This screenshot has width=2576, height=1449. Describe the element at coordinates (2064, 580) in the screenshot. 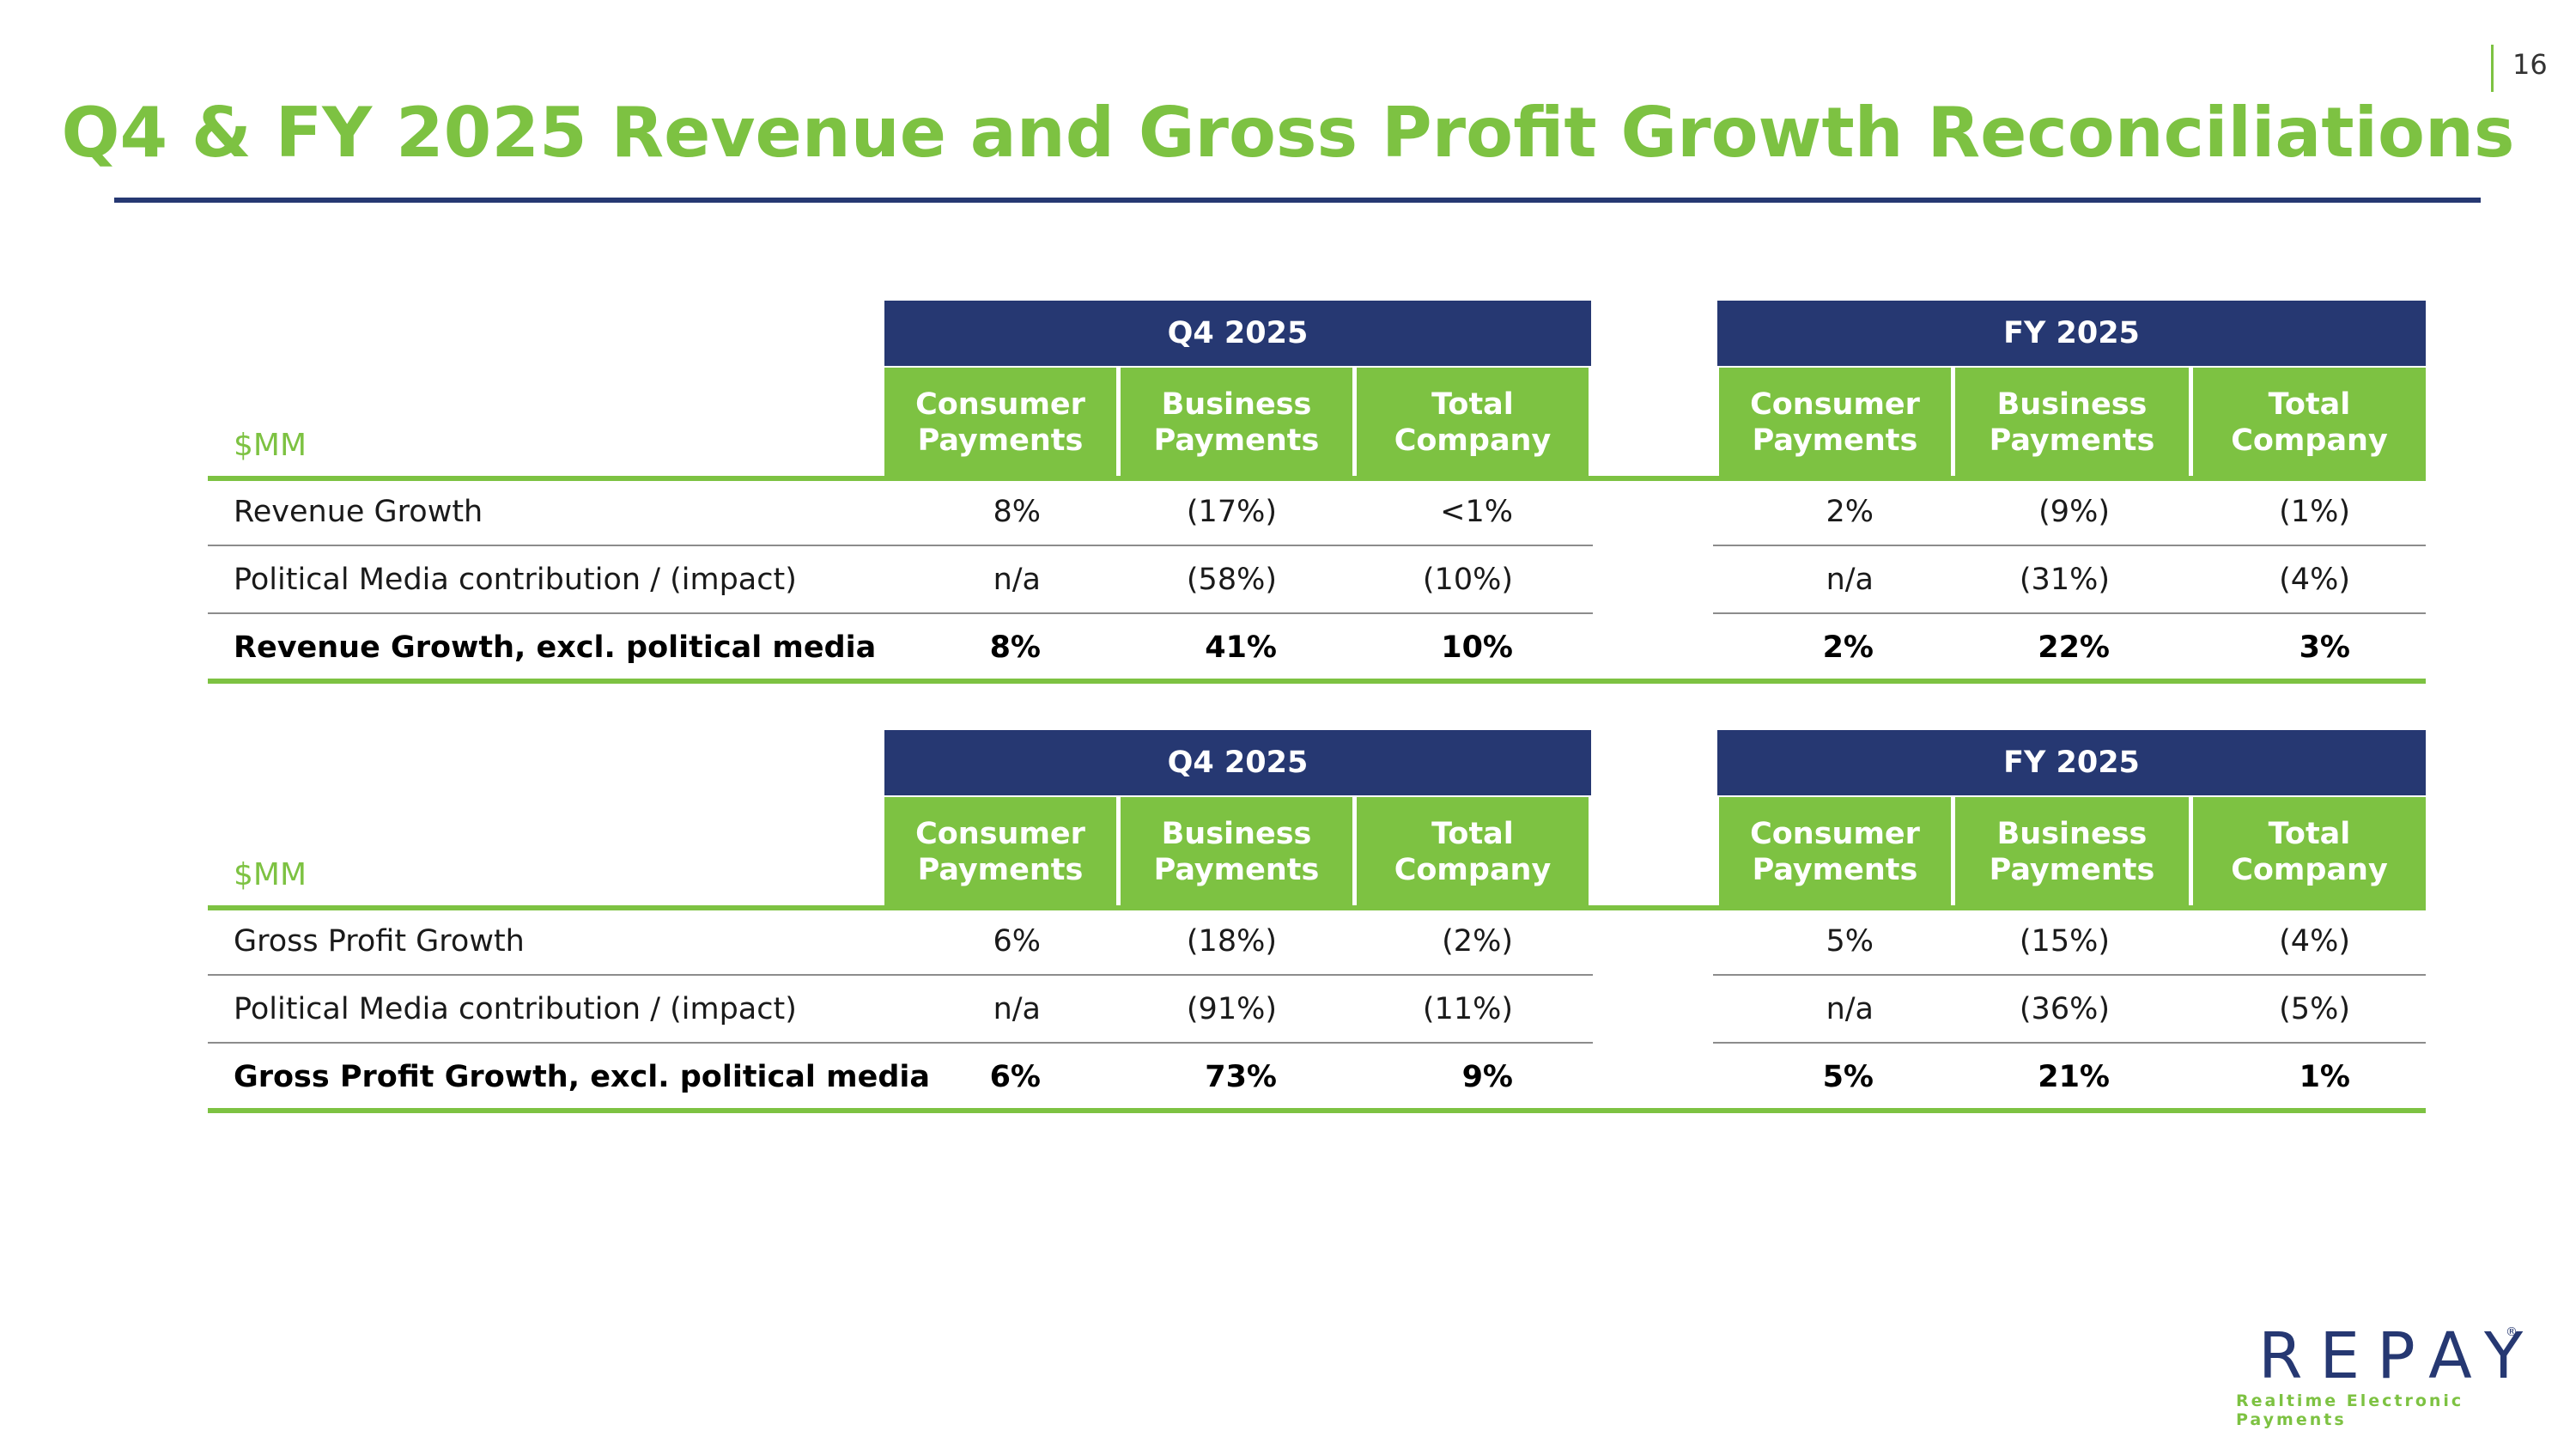

I see `cell: (31%)` at that location.